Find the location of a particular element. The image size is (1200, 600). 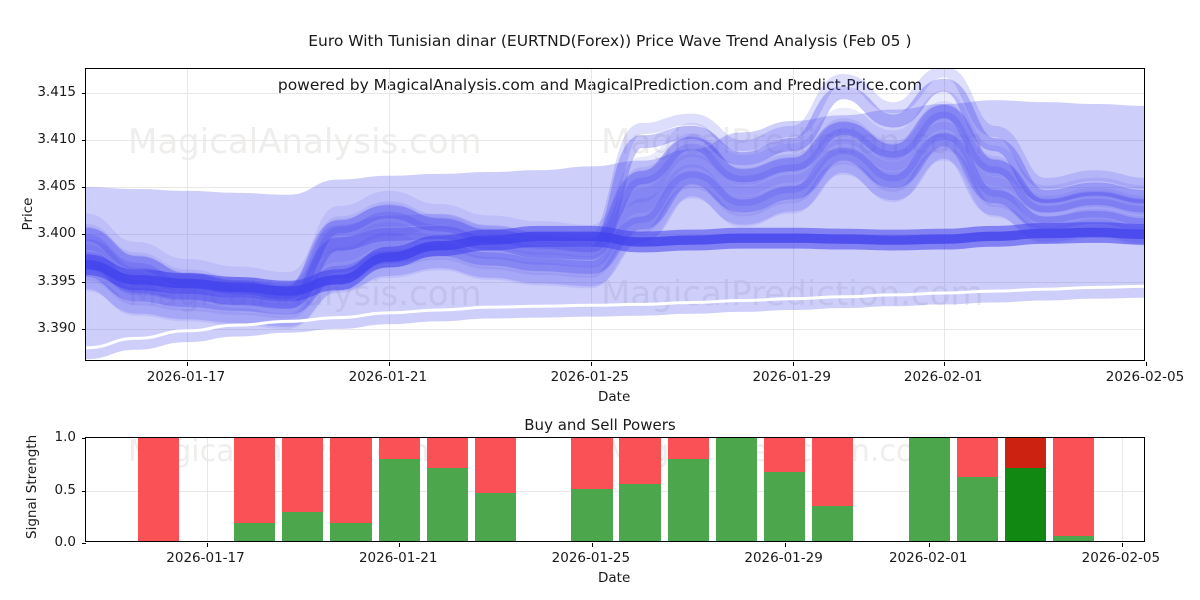

y-tick-label: 0.0 is located at coordinates (65, 542).